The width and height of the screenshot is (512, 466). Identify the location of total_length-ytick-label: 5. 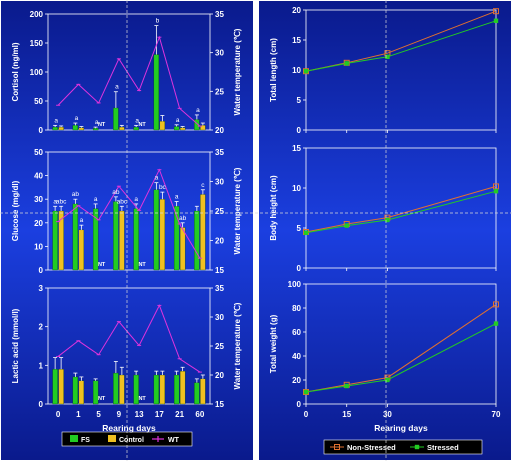
(299, 100).